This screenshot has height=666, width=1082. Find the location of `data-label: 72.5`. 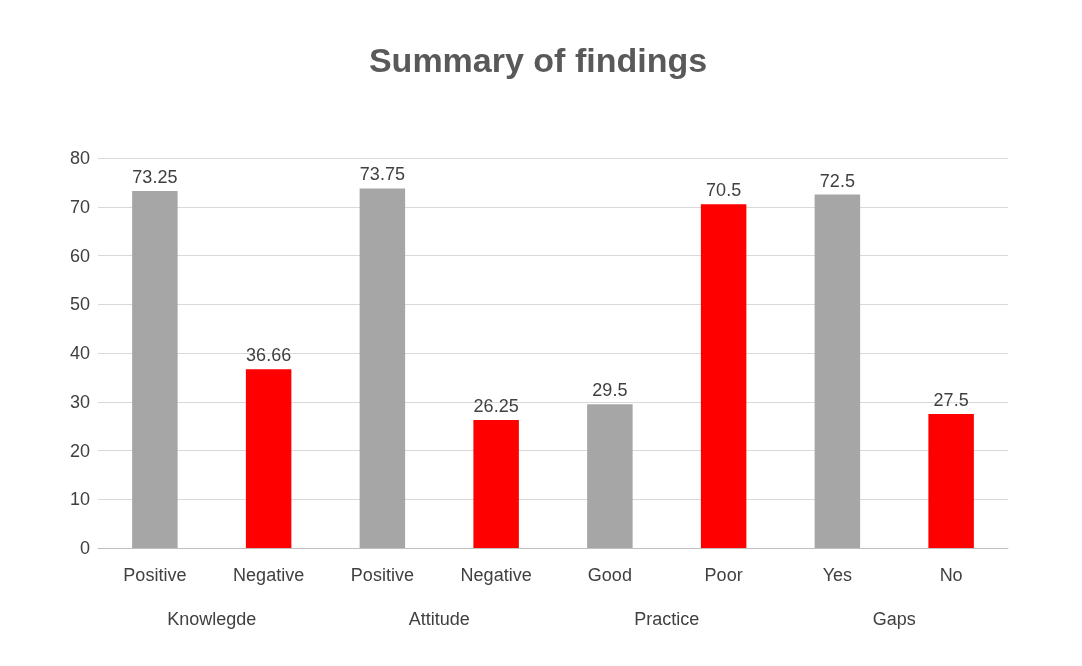

data-label: 72.5 is located at coordinates (837, 180).